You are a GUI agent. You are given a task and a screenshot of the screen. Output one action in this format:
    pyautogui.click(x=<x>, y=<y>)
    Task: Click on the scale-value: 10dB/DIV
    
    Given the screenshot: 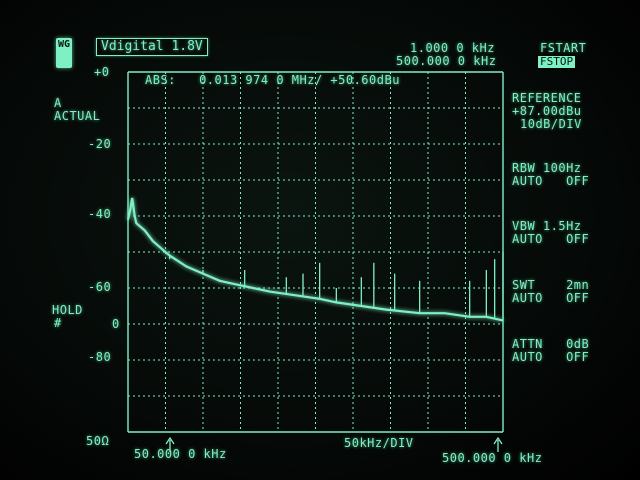 What is the action you would take?
    pyautogui.click(x=551, y=124)
    